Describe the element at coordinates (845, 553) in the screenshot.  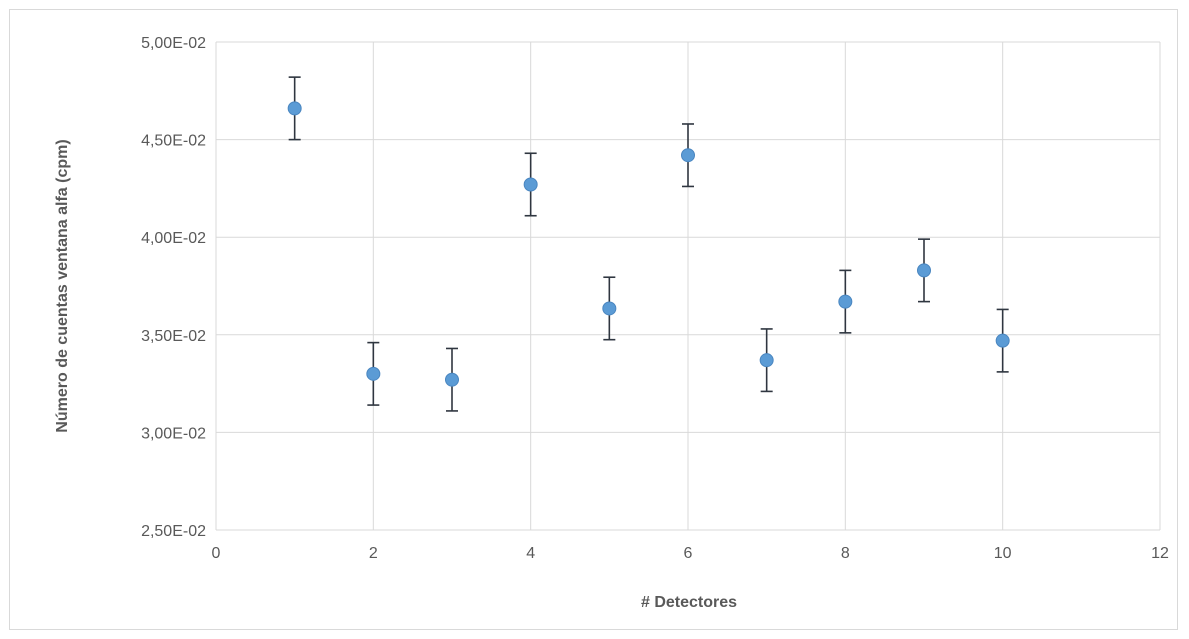
I see `x-tick-label: 8` at that location.